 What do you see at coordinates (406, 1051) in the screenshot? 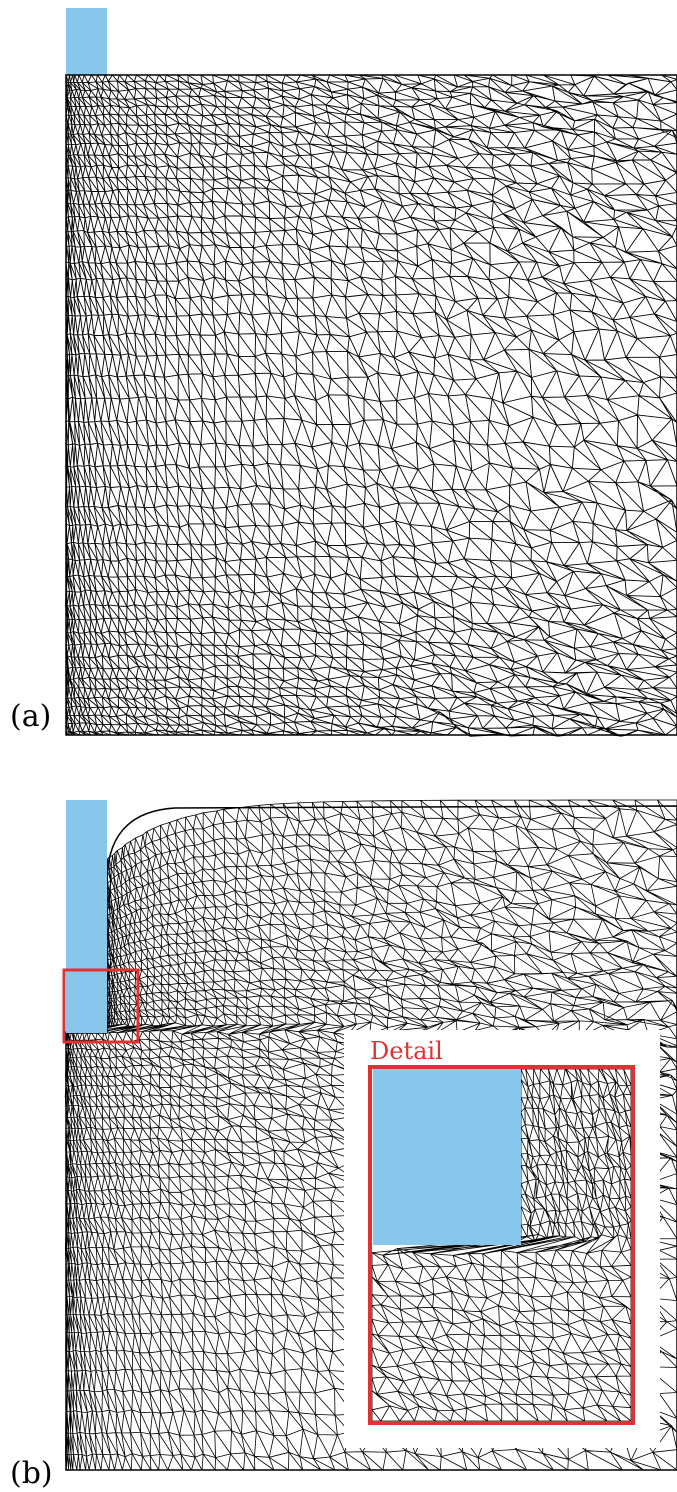
I see `detail-label: Detail` at bounding box center [406, 1051].